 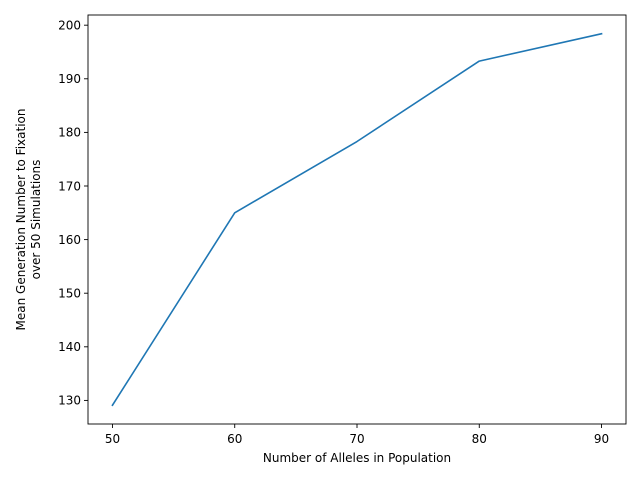 What do you see at coordinates (601, 439) in the screenshot?
I see `x-tick-label: 90` at bounding box center [601, 439].